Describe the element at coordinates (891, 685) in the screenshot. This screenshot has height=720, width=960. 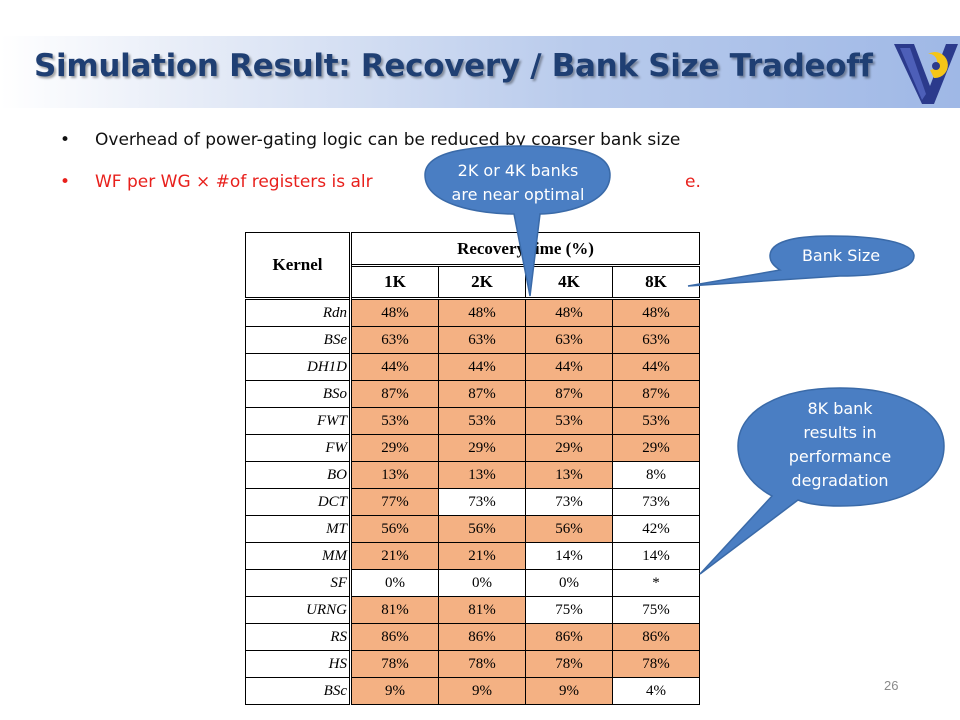
I see `page-number: 26` at that location.